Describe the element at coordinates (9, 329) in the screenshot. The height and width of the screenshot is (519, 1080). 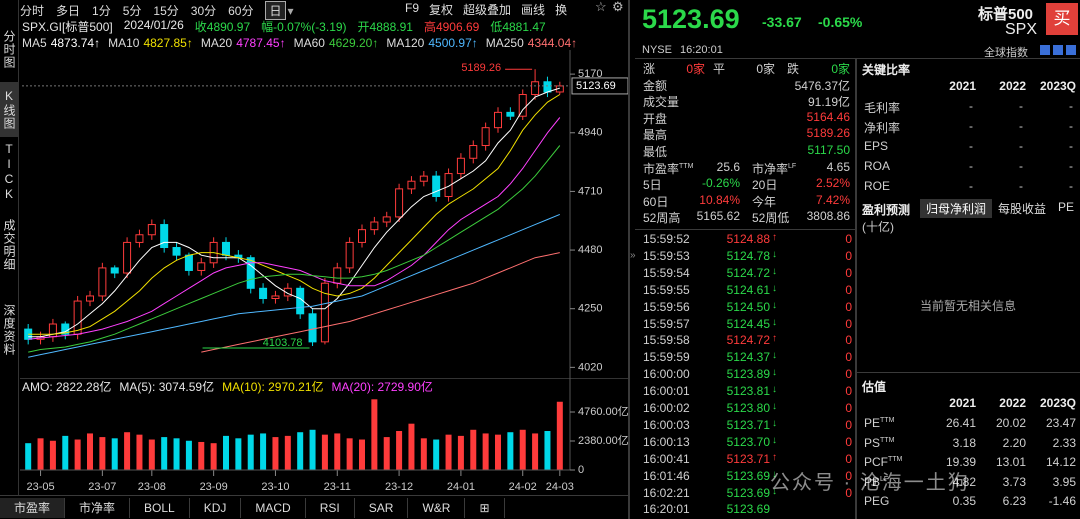
I see `side-tab: 深度资料` at that location.